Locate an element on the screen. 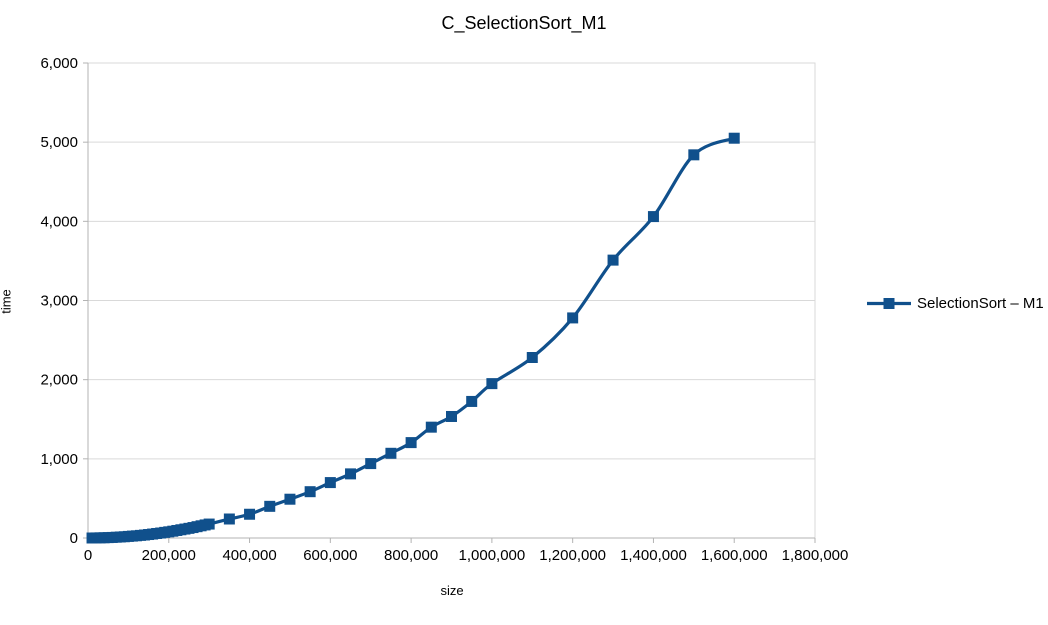  x-tick-label: 1,000,000 is located at coordinates (492, 555).